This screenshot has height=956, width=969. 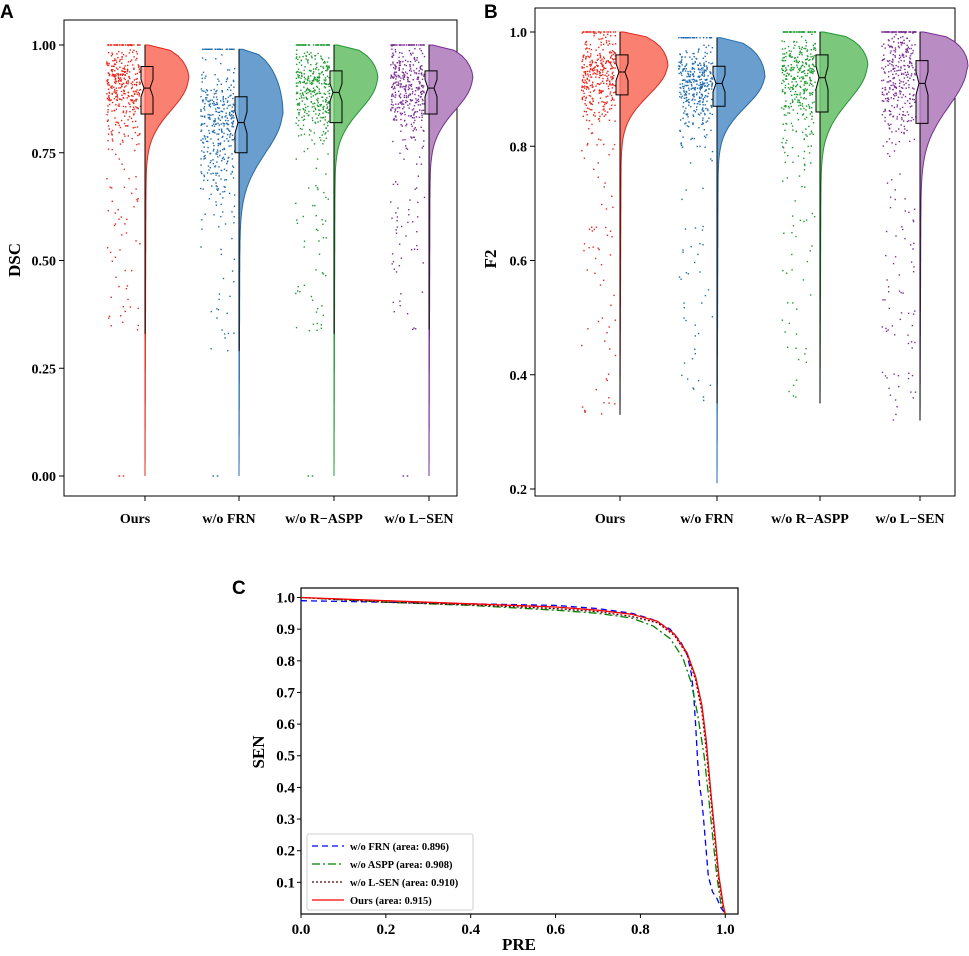 What do you see at coordinates (490, 259) in the screenshot?
I see `panel-b-y-title: F2` at bounding box center [490, 259].